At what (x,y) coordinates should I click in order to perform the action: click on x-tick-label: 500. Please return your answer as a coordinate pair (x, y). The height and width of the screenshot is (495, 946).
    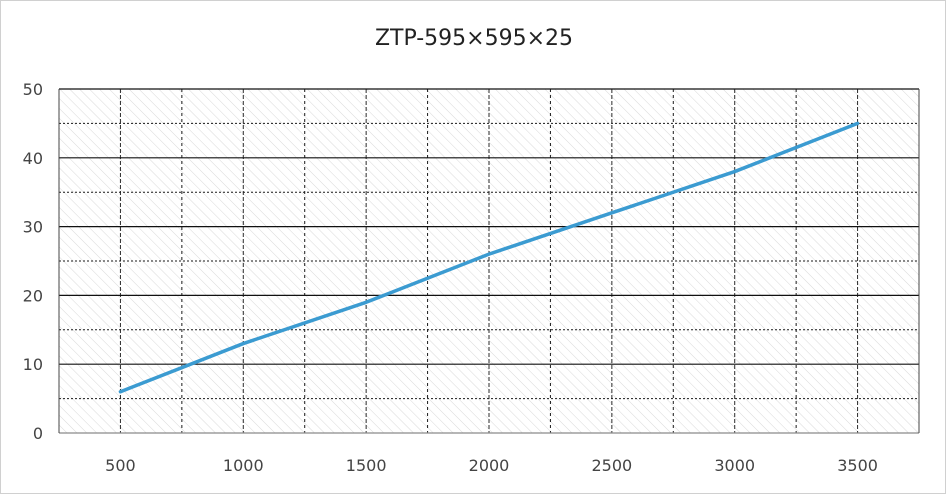
    Looking at the image, I should click on (120, 465).